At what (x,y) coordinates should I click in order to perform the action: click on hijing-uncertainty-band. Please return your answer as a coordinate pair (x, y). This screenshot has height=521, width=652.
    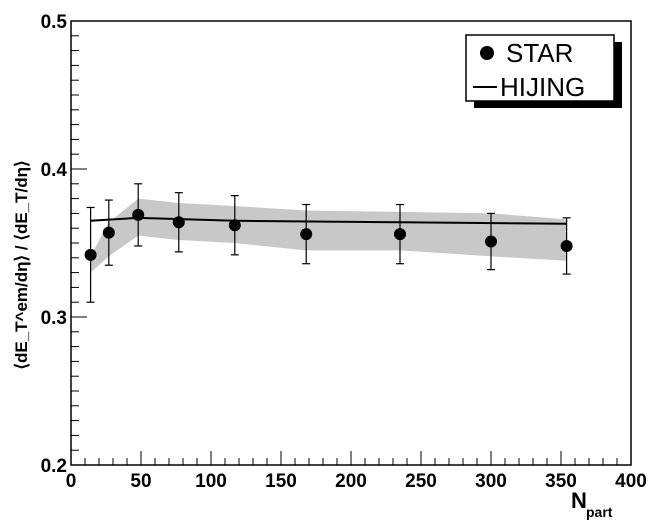
    Looking at the image, I should click on (328, 235).